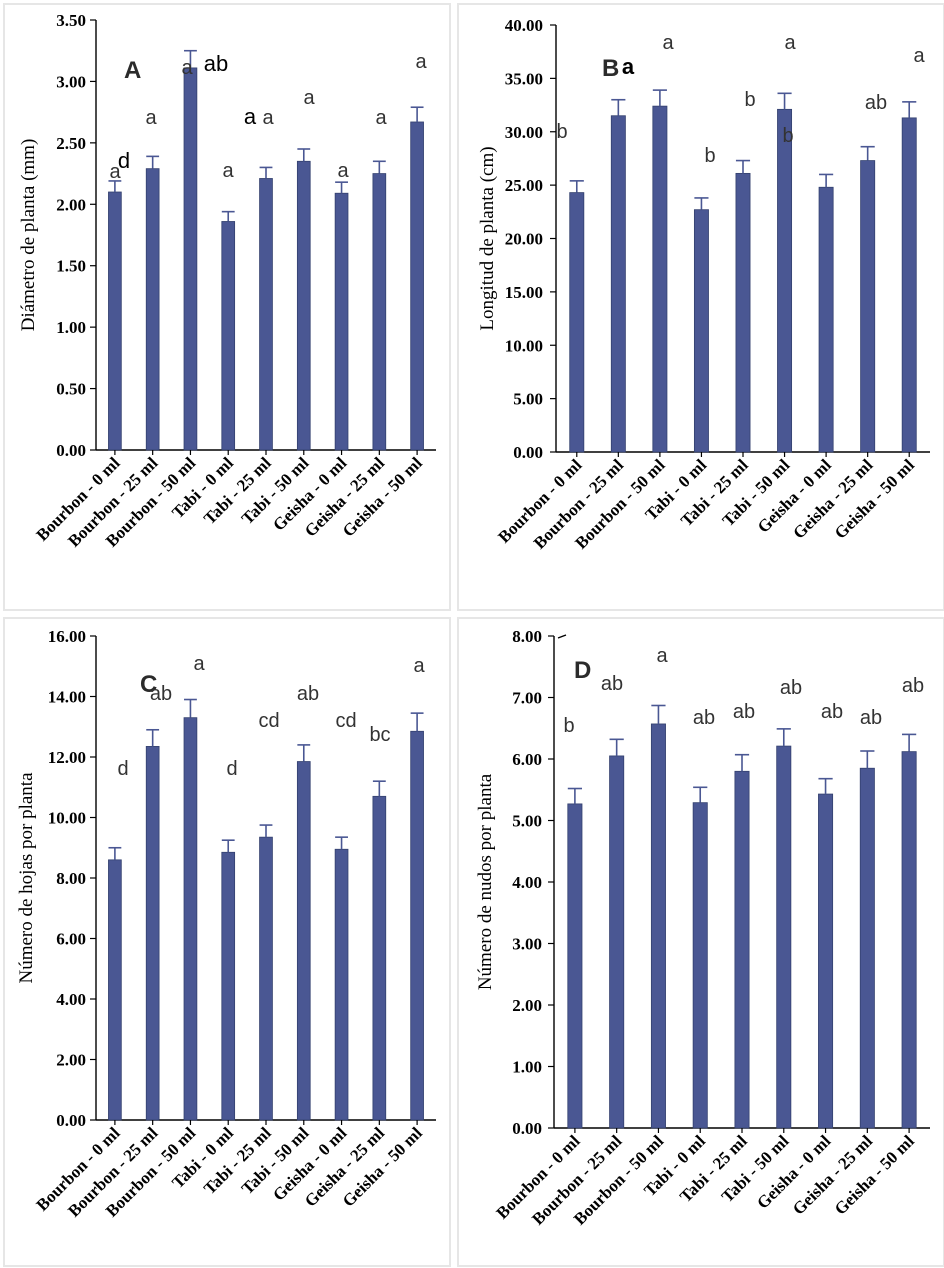 This screenshot has width=944, height=1268. What do you see at coordinates (71, 389) in the screenshot?
I see `y-tick-label: 0.50` at bounding box center [71, 389].